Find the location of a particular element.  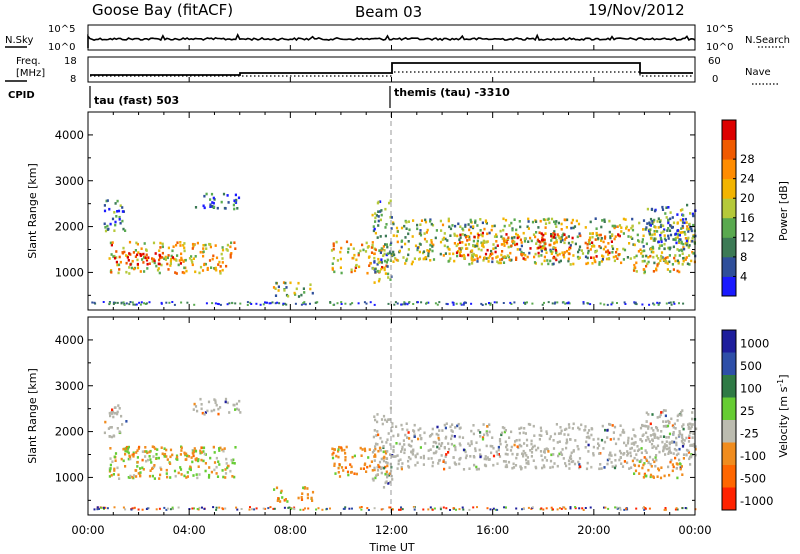

x-tick-label: 04:00 is located at coordinates (189, 530).